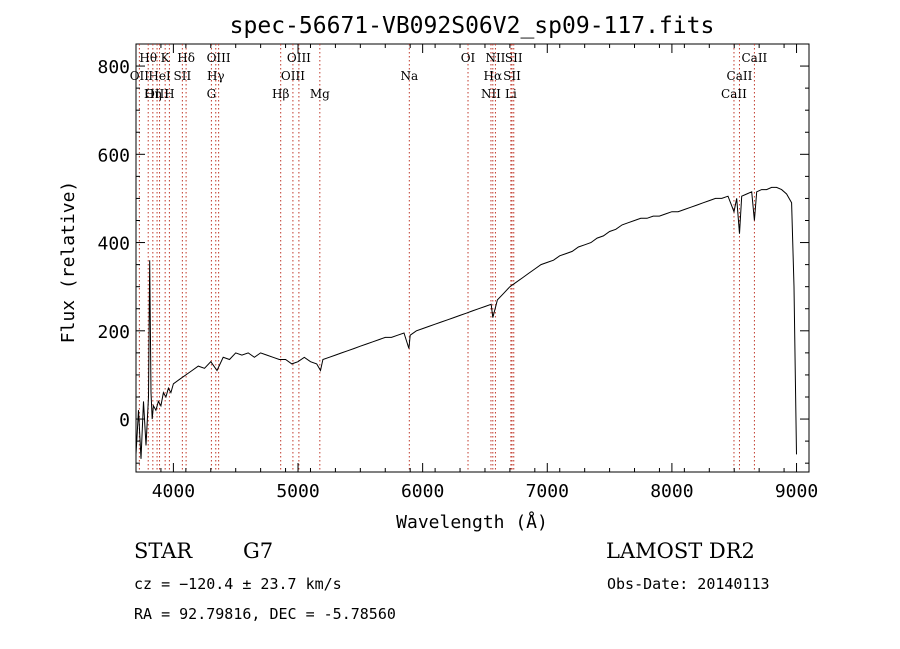  Describe the element at coordinates (511, 94) in the screenshot. I see `line-marker-label: Li` at that location.